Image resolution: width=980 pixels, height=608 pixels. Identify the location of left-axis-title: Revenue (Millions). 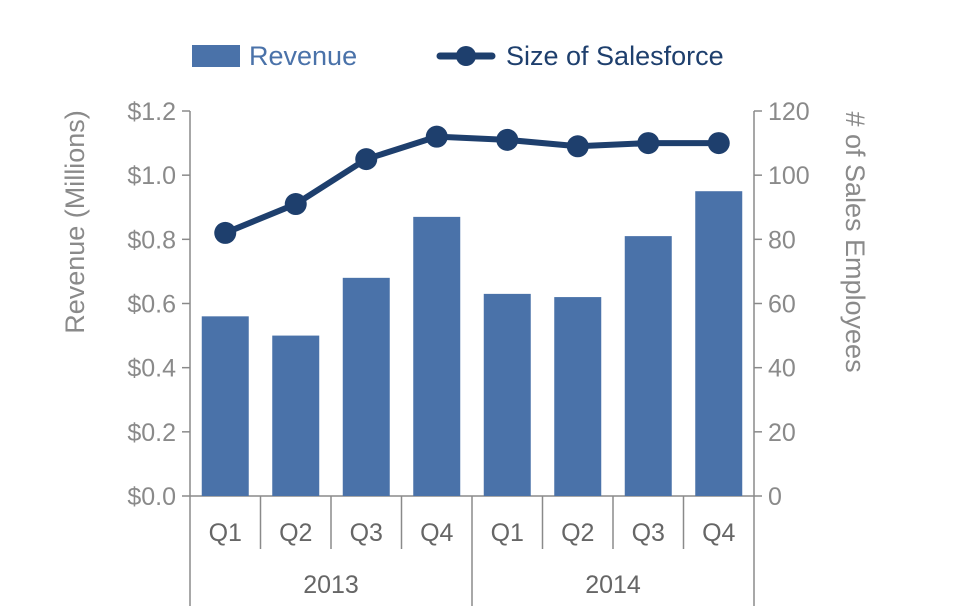
(75, 222).